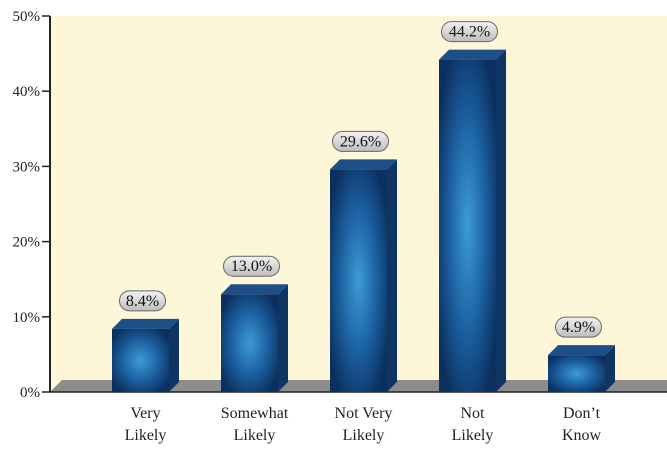 The height and width of the screenshot is (449, 667). Describe the element at coordinates (27, 92) in the screenshot. I see `y-tick-label: 40%` at that location.